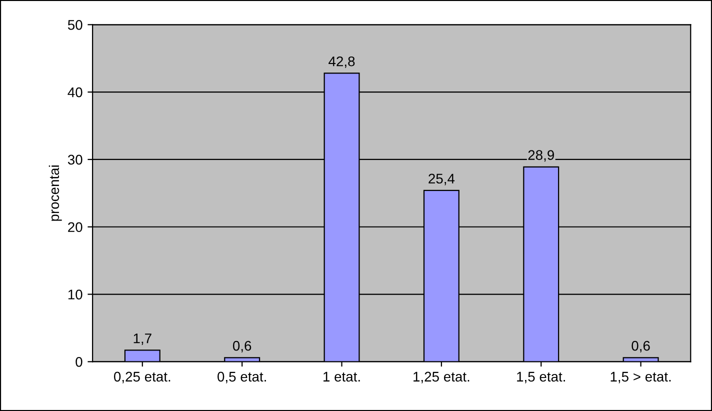 The image size is (712, 411). I want to click on y-tick-label: 10, so click(75, 295).